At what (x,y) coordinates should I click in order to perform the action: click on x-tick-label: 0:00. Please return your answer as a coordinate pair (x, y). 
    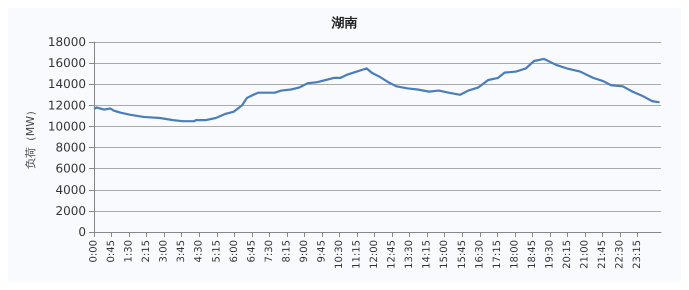
    Looking at the image, I should click on (94, 251).